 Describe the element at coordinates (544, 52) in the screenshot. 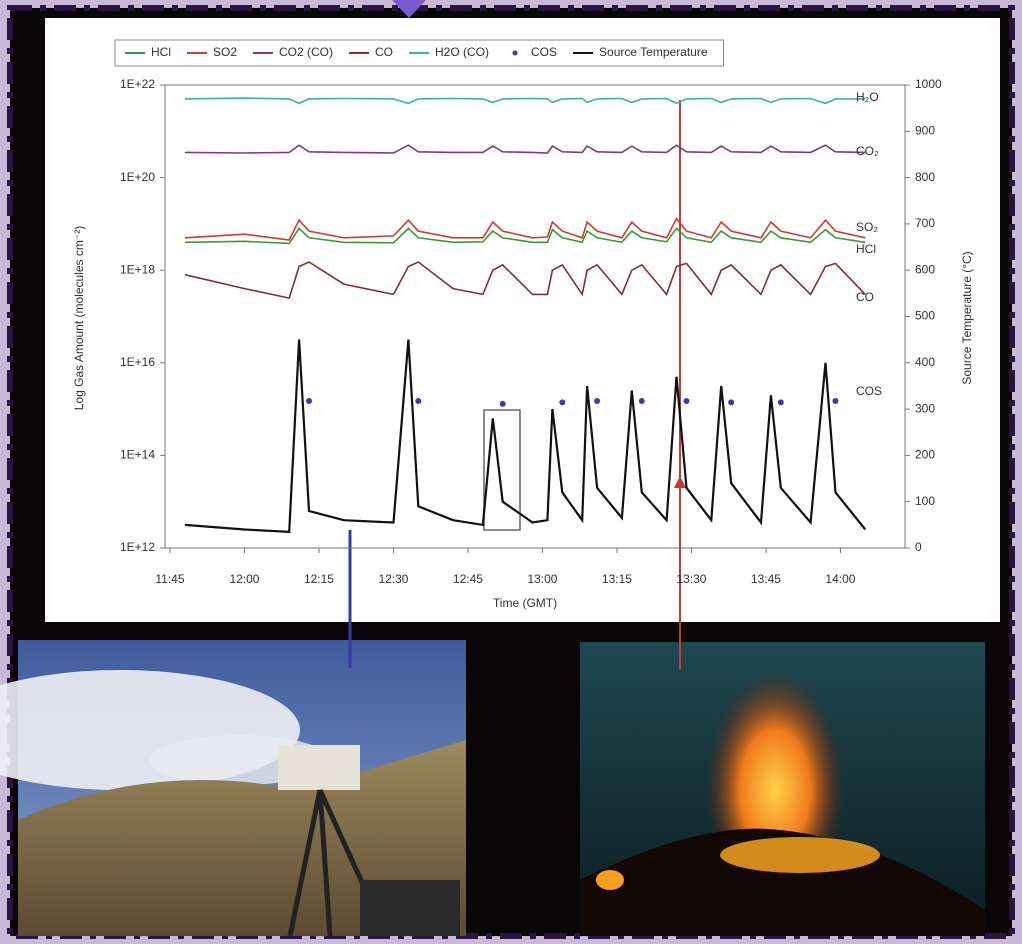

I see `legend-label: COS` at that location.